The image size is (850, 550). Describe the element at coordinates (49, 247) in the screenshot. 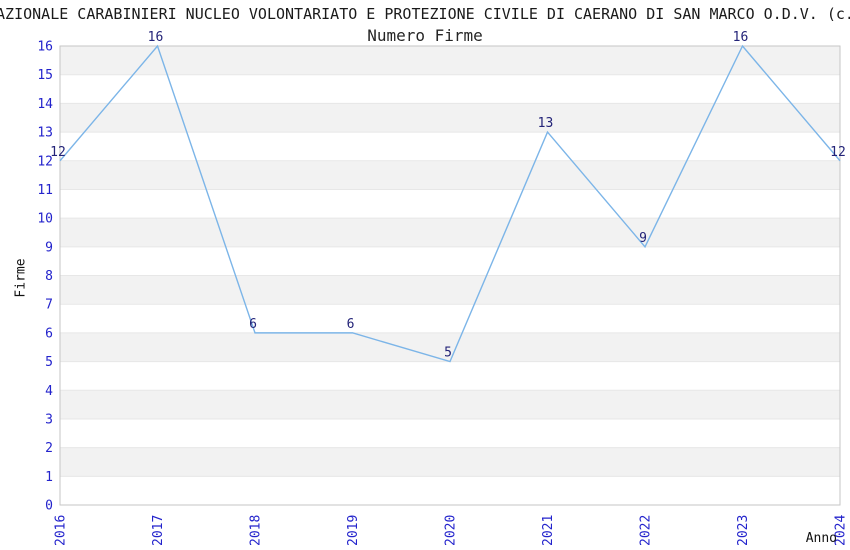

I see `y-tick-label: 9` at that location.